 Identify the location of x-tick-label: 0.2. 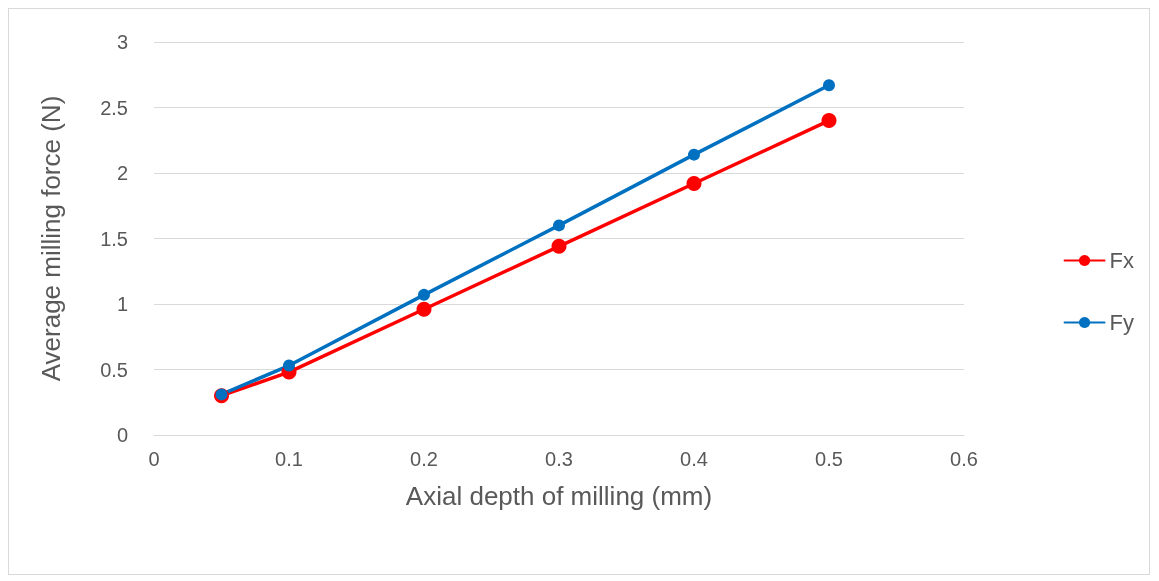
(424, 459).